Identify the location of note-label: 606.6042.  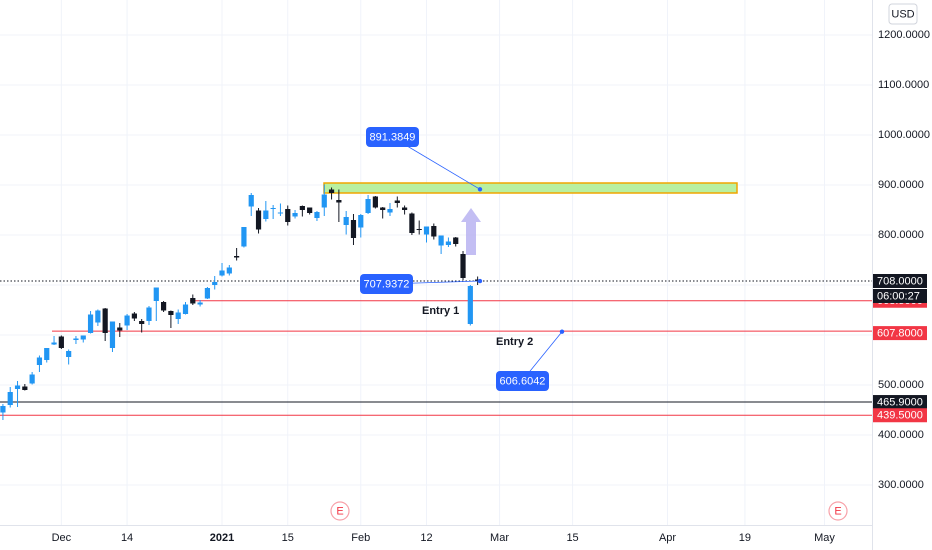
(523, 381).